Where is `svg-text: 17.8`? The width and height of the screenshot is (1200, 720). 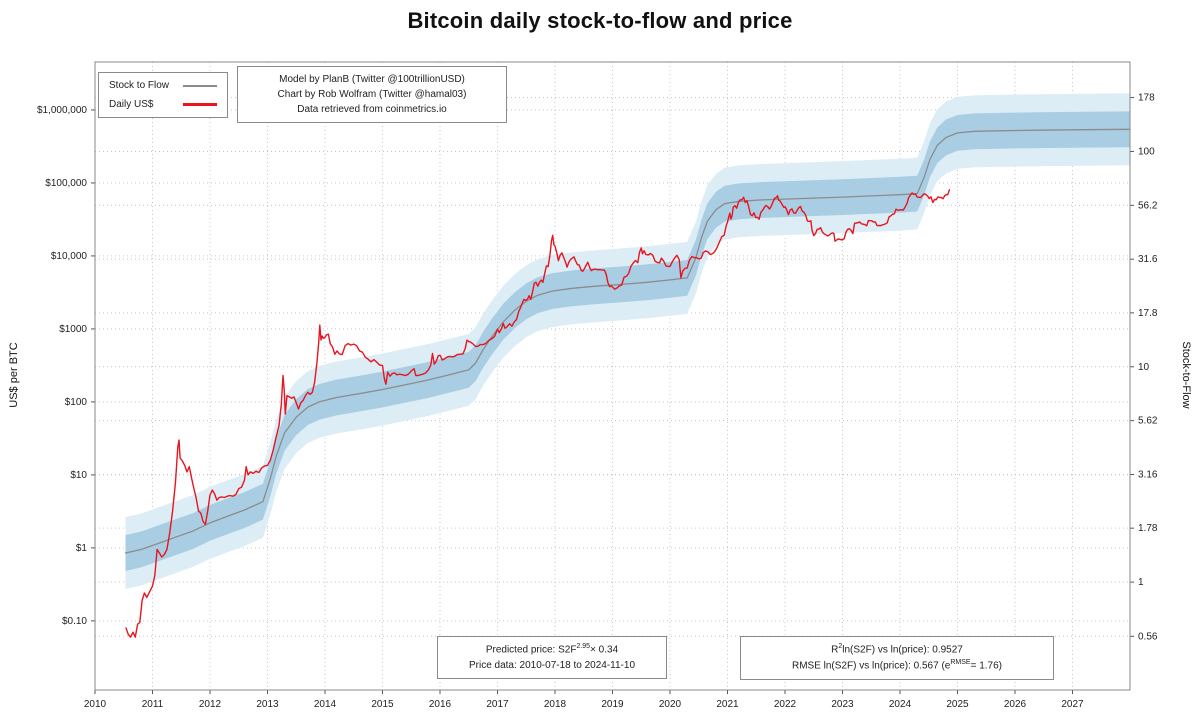
svg-text: 17.8 is located at coordinates (1148, 313).